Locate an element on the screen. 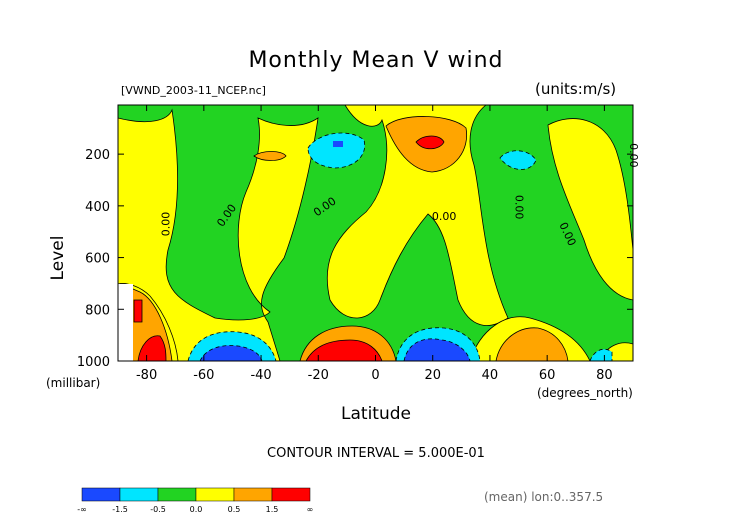 This screenshot has height=532, width=752. y-tick-label: 400 is located at coordinates (97, 207).